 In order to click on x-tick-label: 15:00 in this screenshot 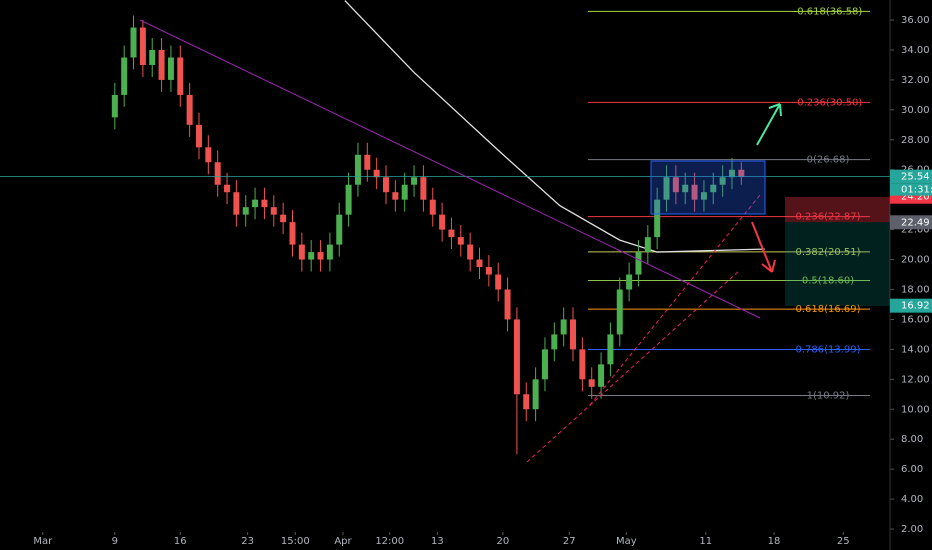, I will do `click(295, 541)`.